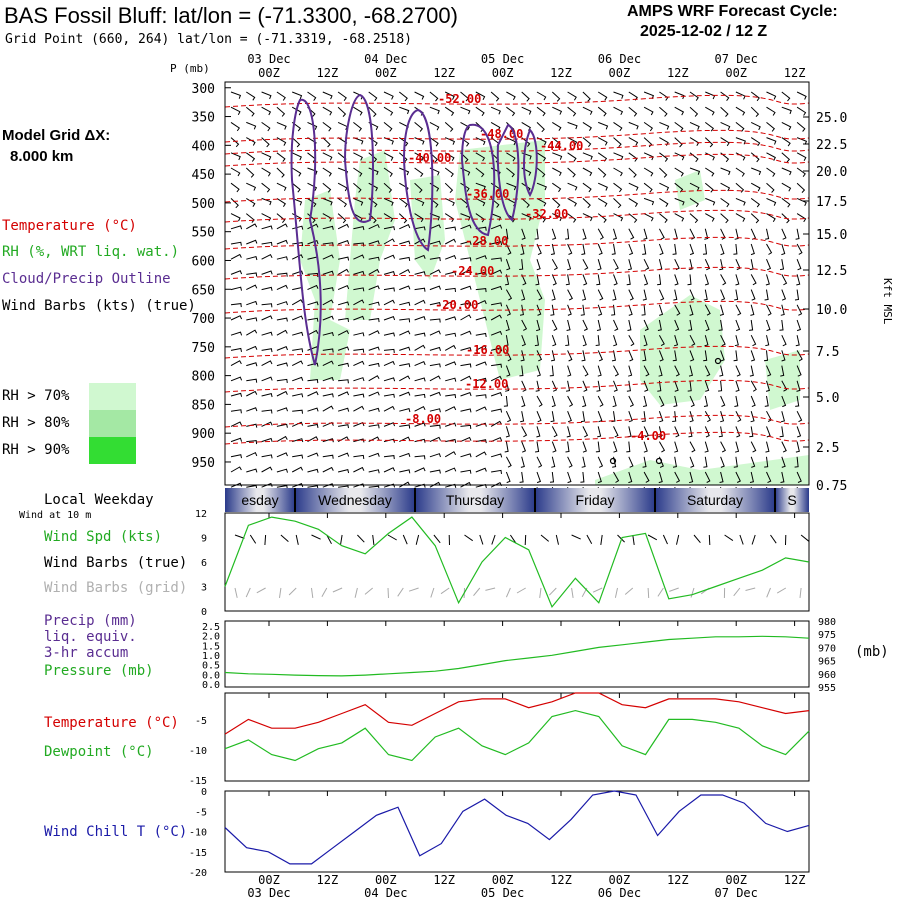 The image size is (900, 900). What do you see at coordinates (518, 593) in the screenshot?
I see `grid-wind-barbs` at bounding box center [518, 593].